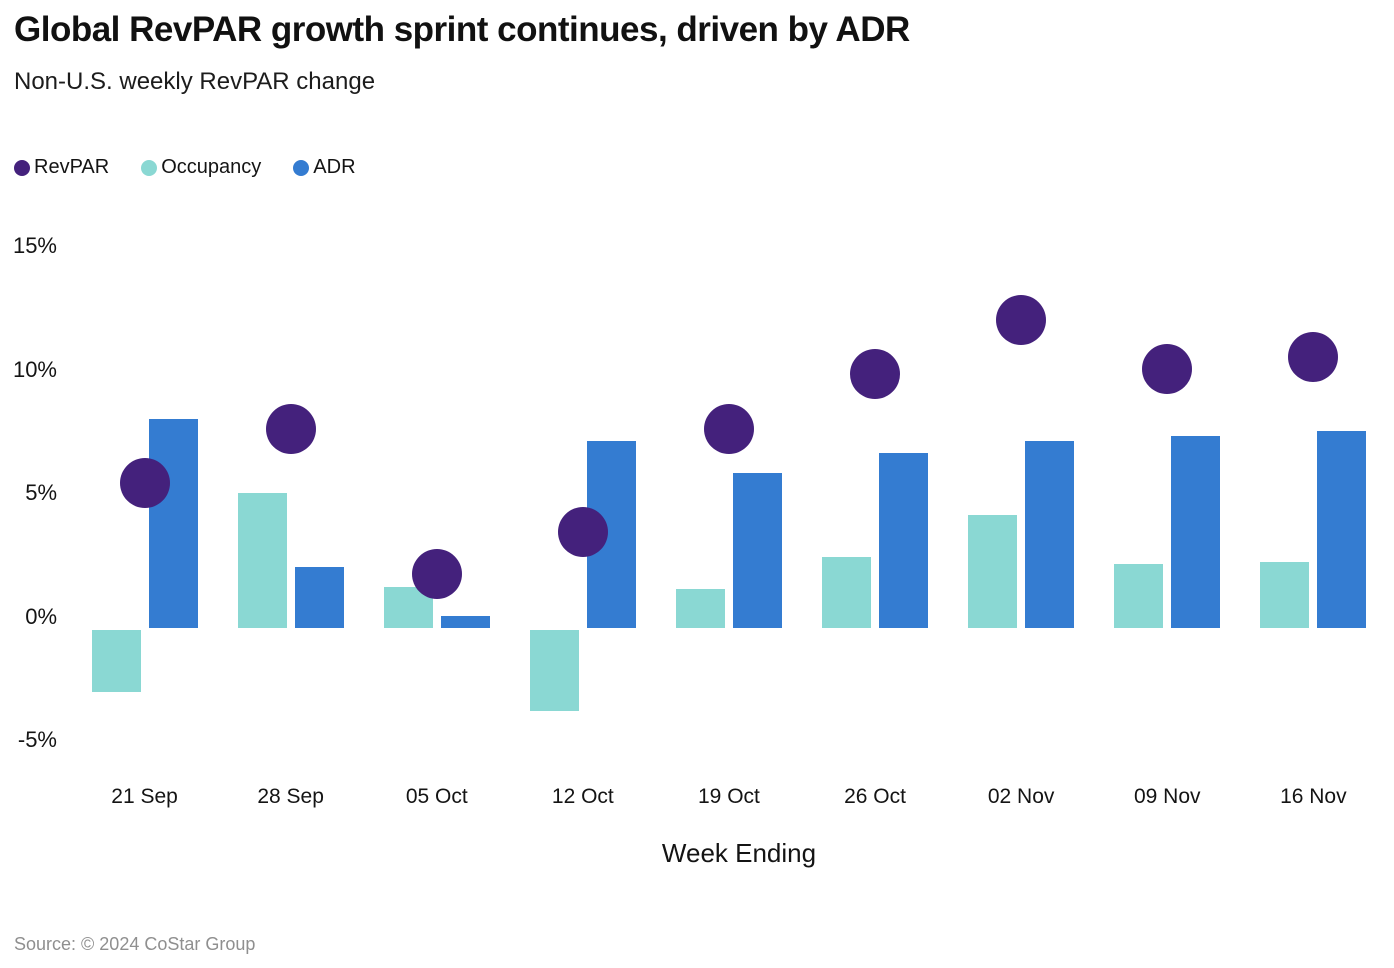 The width and height of the screenshot is (1394, 968). Describe the element at coordinates (149, 167) in the screenshot. I see `occupancy-legend-dot-icon` at that location.